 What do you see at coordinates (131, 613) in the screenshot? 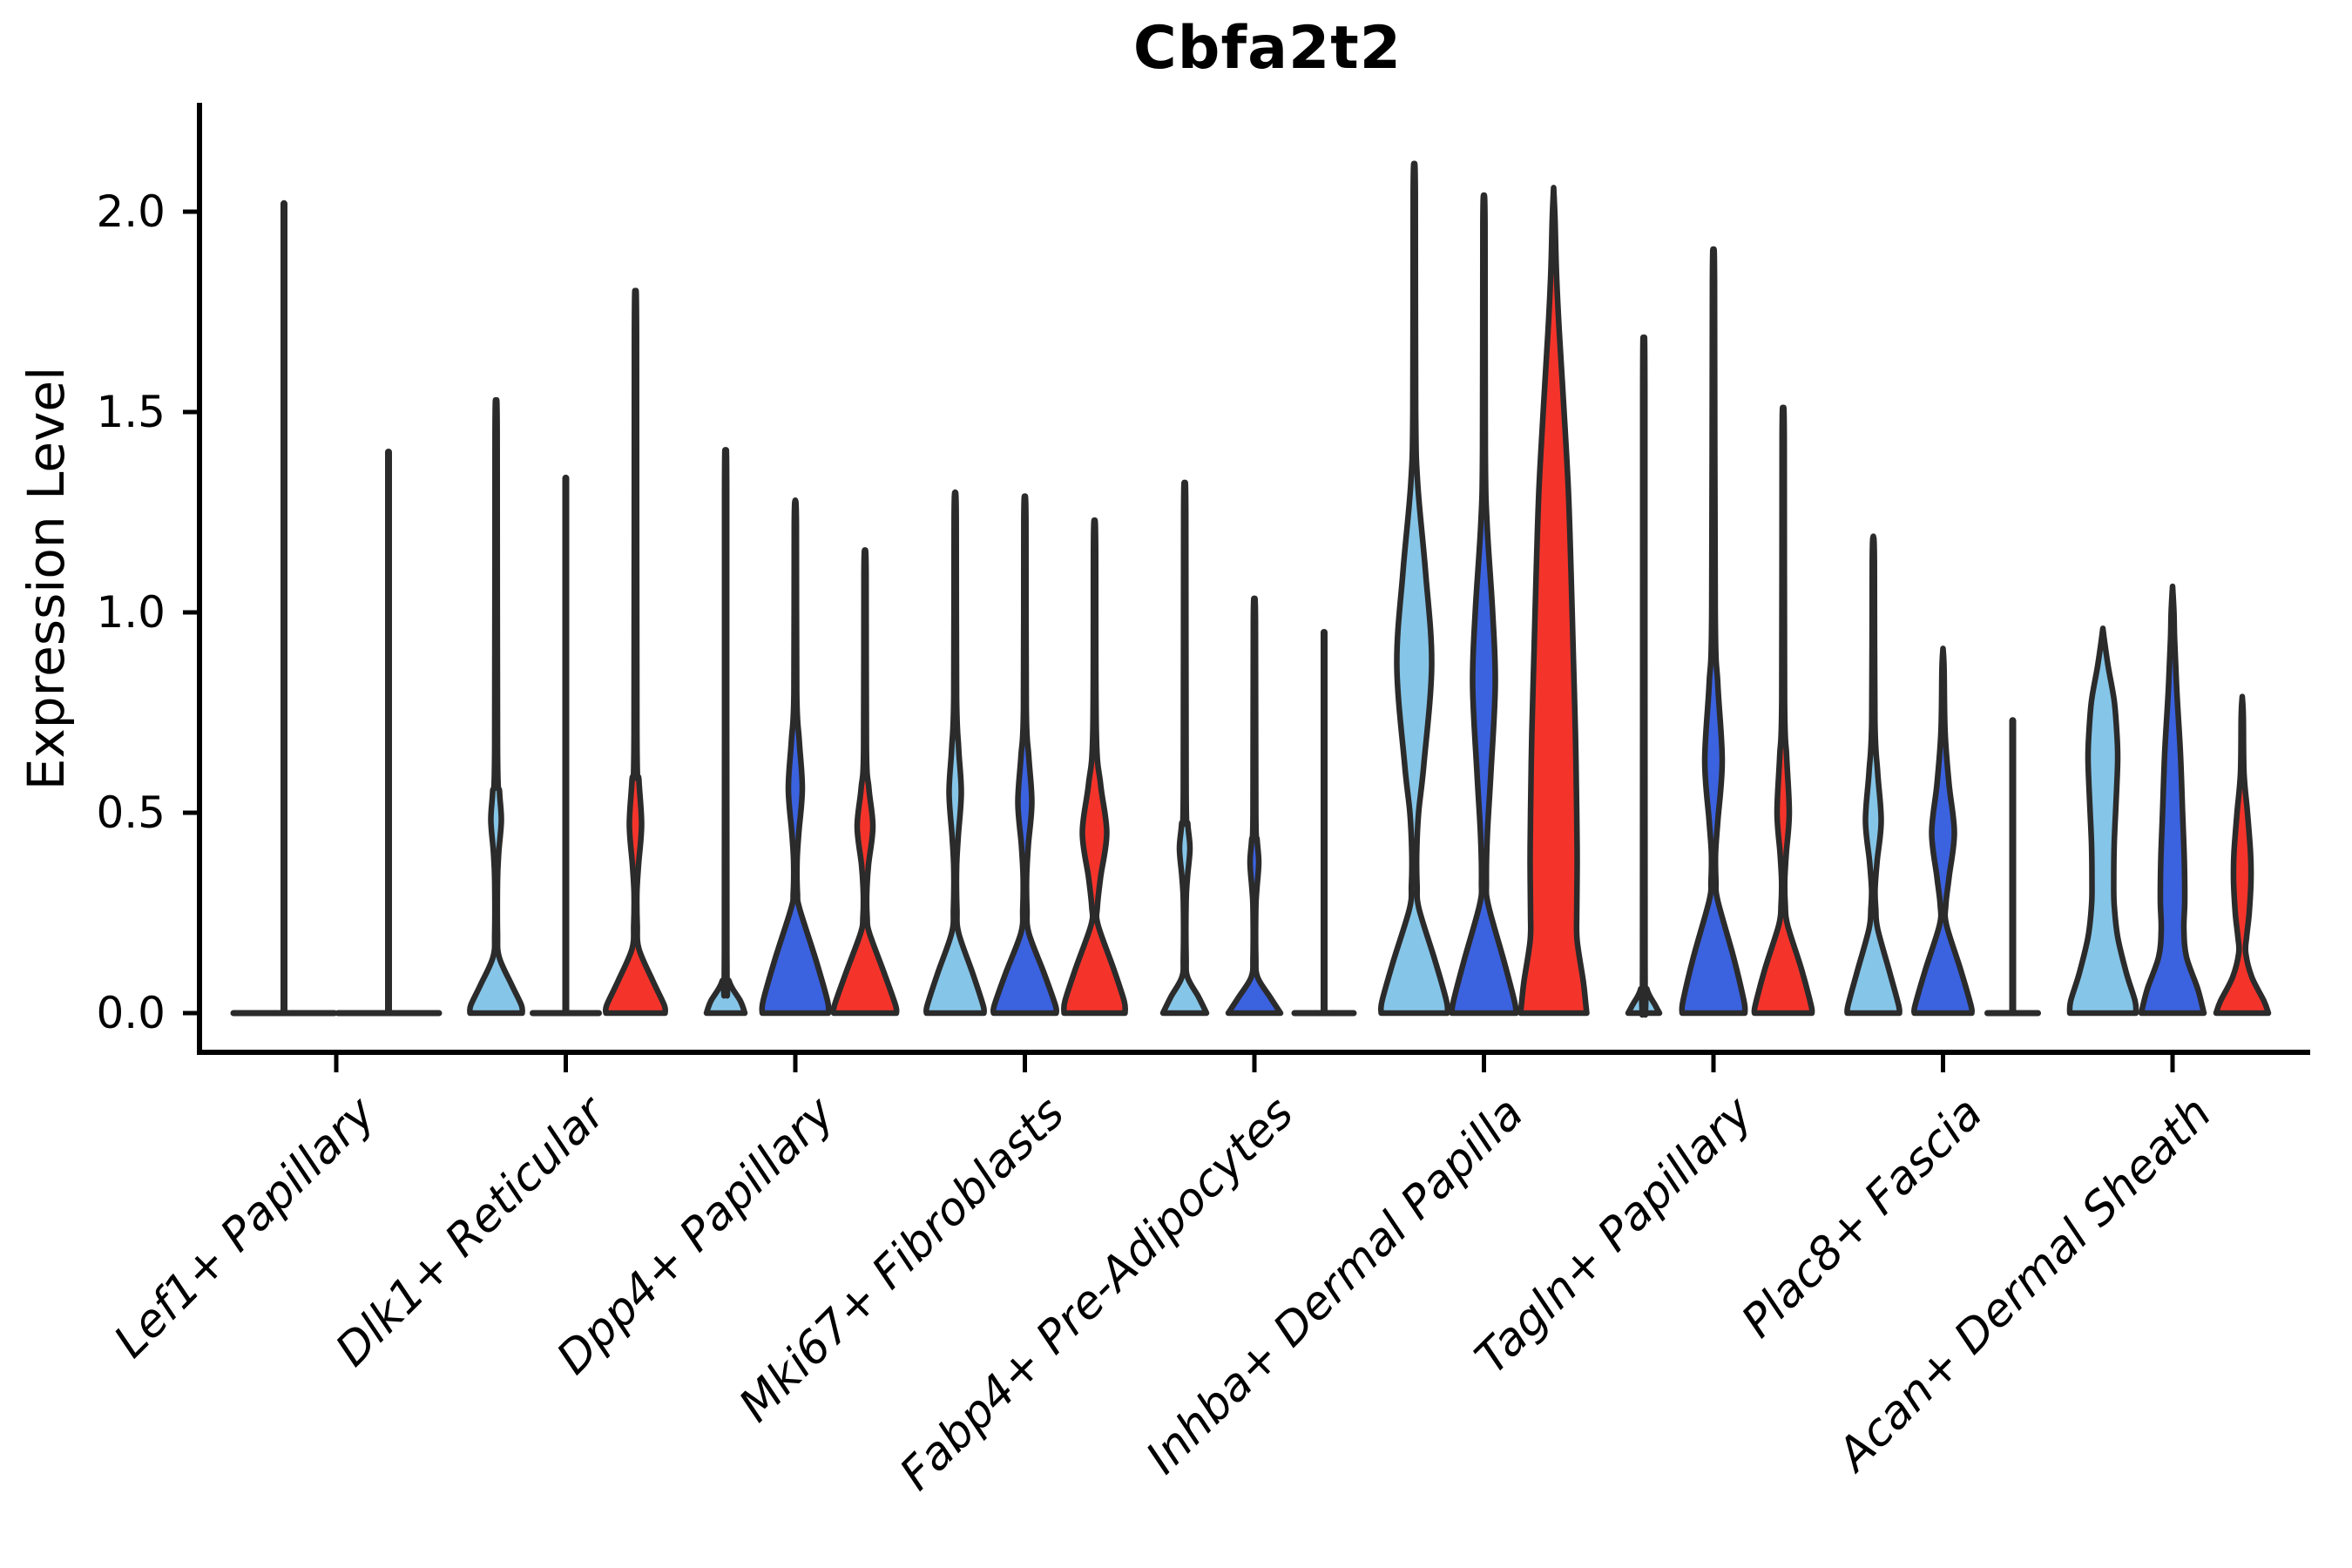
I see `y-tick-label-1.0: 1.0` at bounding box center [131, 613].